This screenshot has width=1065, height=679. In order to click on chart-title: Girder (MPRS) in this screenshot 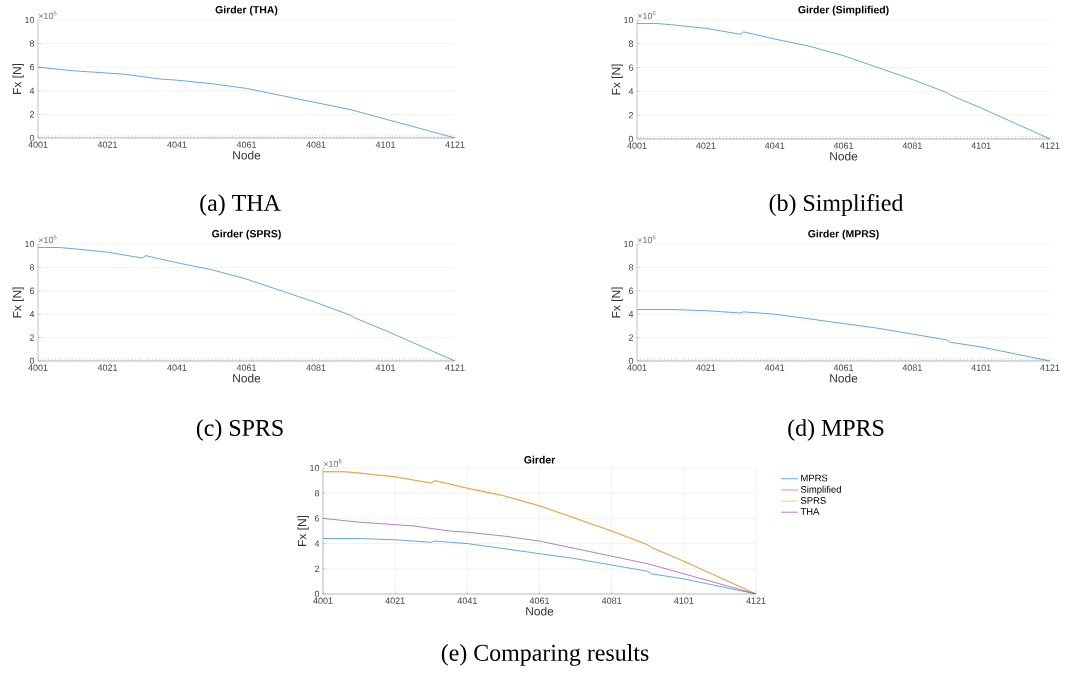, I will do `click(843, 234)`.